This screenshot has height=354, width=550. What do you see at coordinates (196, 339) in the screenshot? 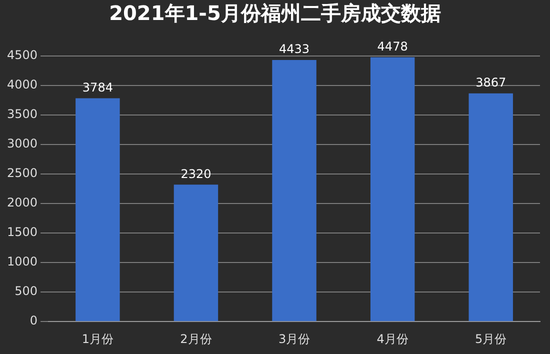
I see `x-tick-label: 2月份` at bounding box center [196, 339].